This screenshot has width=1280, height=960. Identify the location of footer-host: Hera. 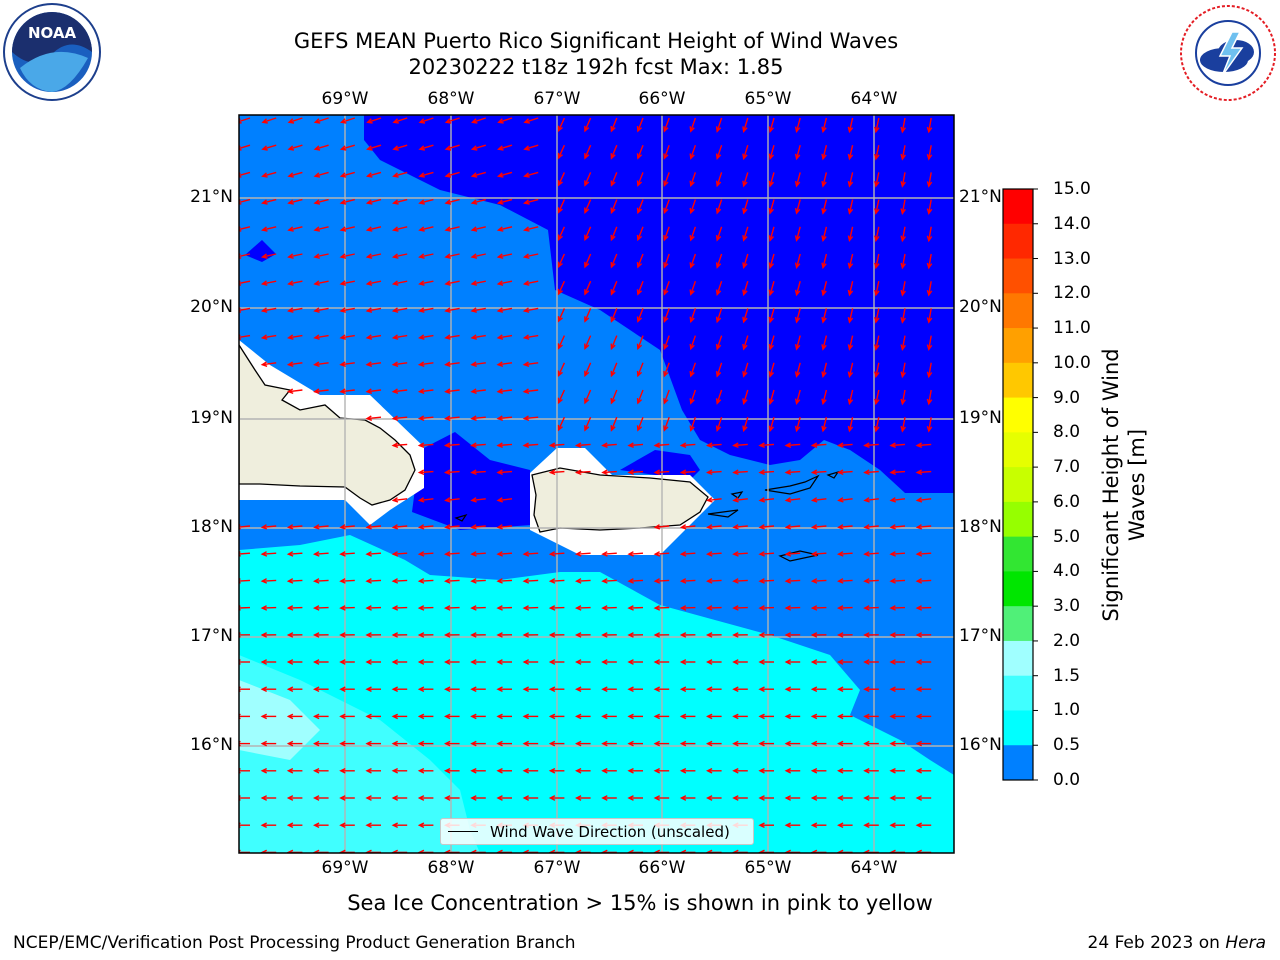
(1245, 943).